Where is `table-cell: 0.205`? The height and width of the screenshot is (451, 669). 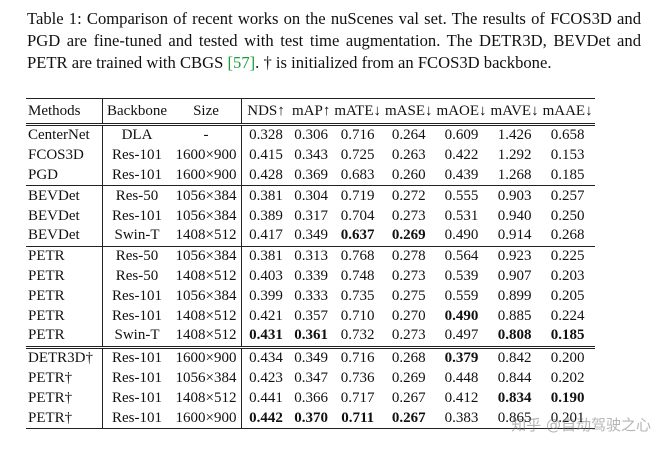
table-cell: 0.205 is located at coordinates (567, 295).